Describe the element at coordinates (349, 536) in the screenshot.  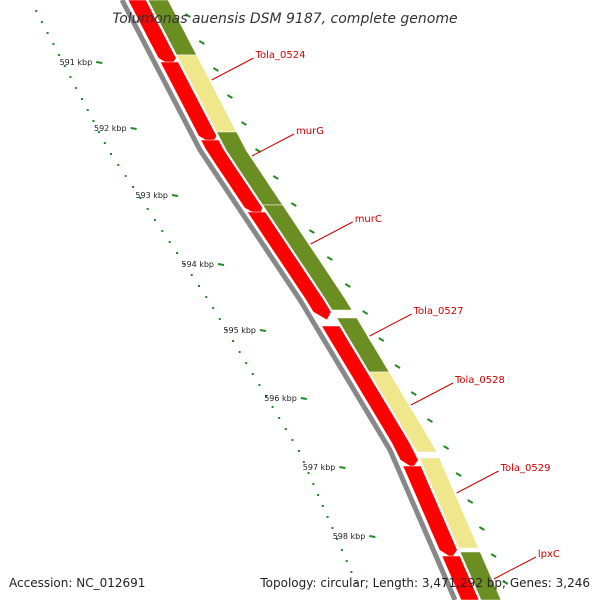
I see `tick-label-7: 598 kbp` at that location.